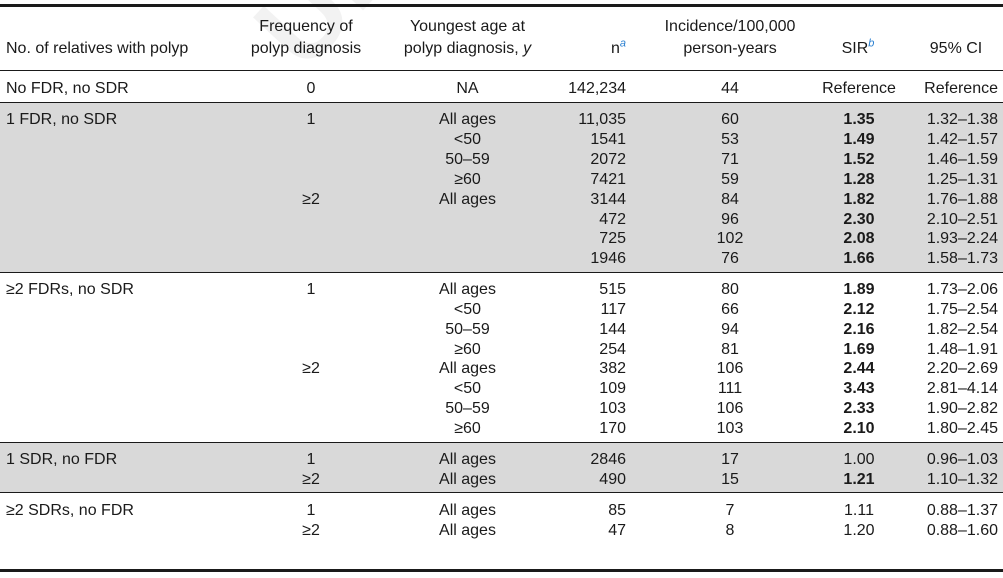 This screenshot has width=1003, height=578. I want to click on n-cell: 117, so click(613, 309).